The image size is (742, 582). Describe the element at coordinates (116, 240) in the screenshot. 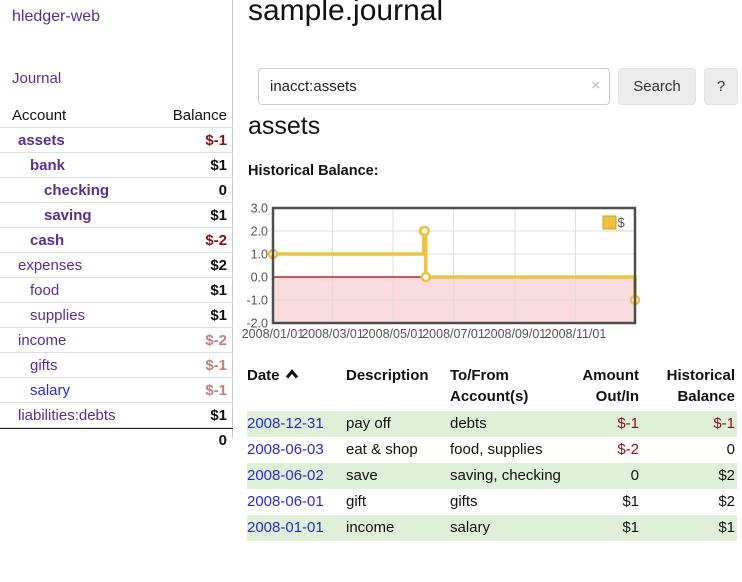

I see `account-row: cash $-2` at that location.